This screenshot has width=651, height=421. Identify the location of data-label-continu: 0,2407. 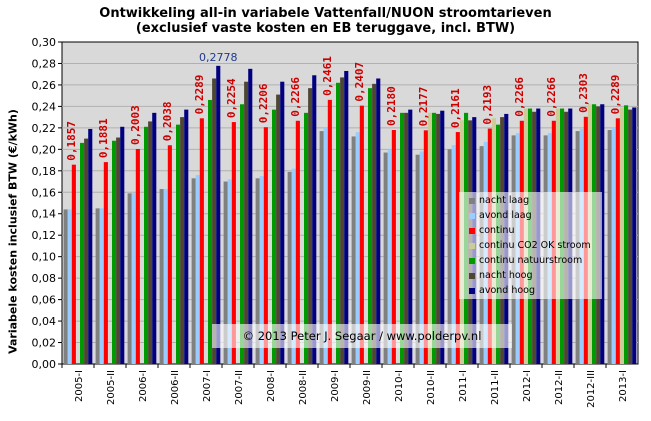
(359, 82).